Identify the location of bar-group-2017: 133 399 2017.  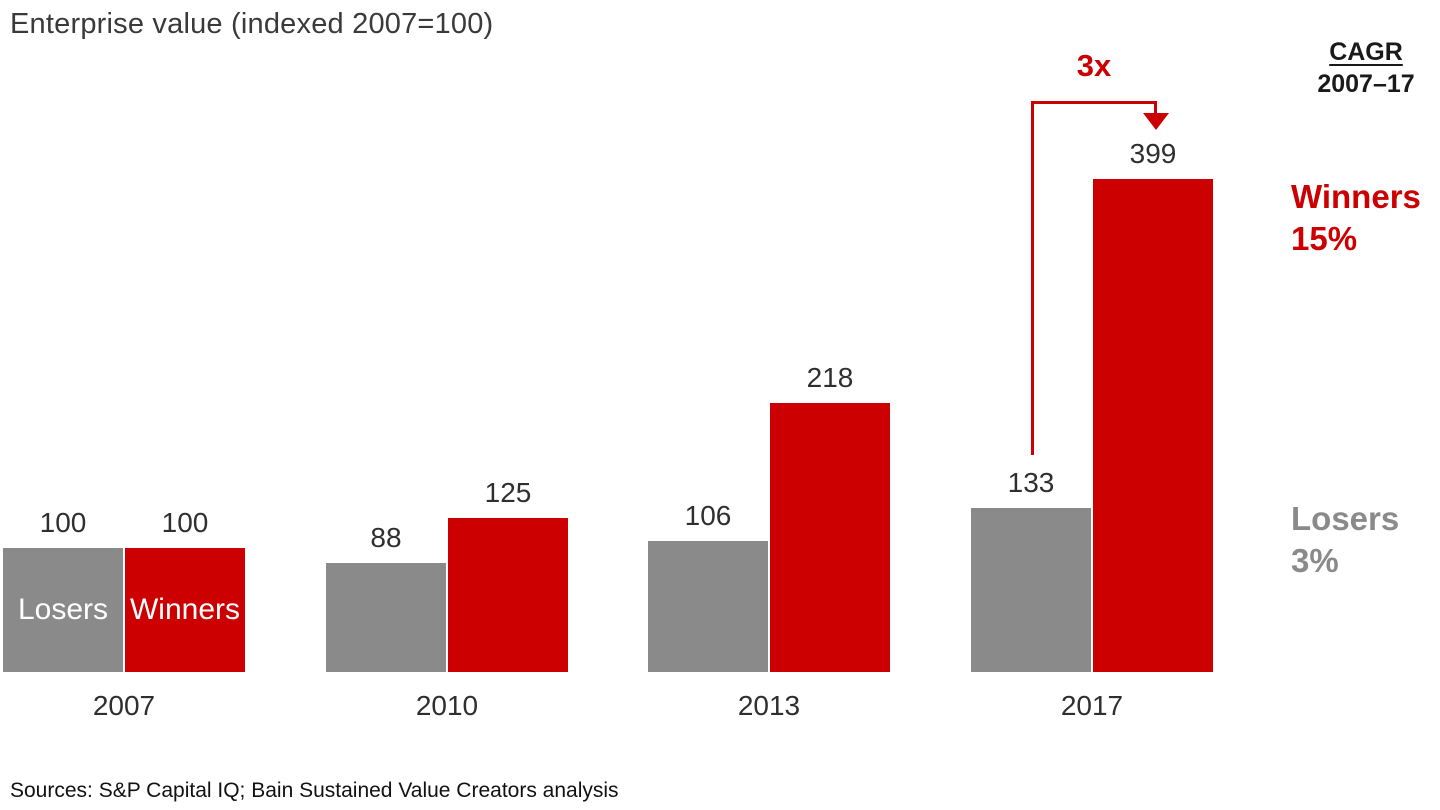
(1092, 430).